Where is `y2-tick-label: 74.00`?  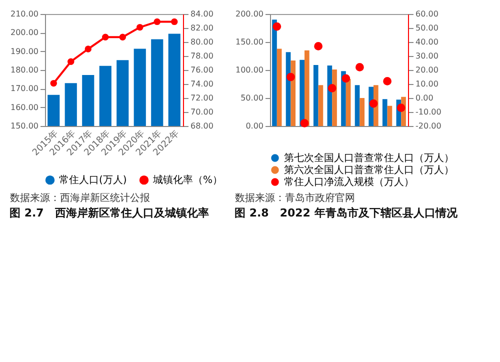
y2-tick-label: 74.00 is located at coordinates (202, 84).